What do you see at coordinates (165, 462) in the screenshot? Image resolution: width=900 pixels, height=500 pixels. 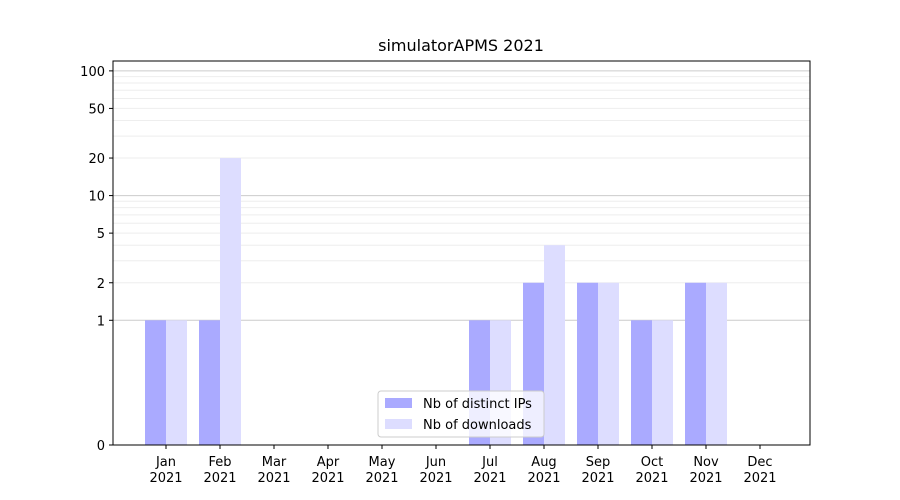 I see `x-tick-label-month: Jan` at bounding box center [165, 462].